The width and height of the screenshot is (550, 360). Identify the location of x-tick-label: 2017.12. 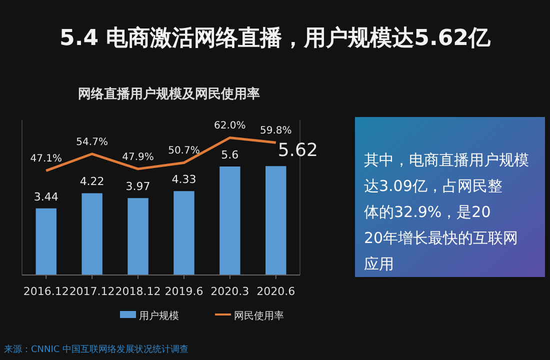
(92, 291).